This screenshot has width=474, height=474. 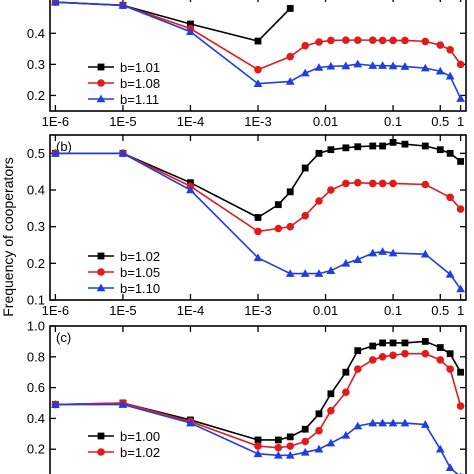 What do you see at coordinates (36, 356) in the screenshot?
I see `y-tick-label: 0.8` at bounding box center [36, 356].